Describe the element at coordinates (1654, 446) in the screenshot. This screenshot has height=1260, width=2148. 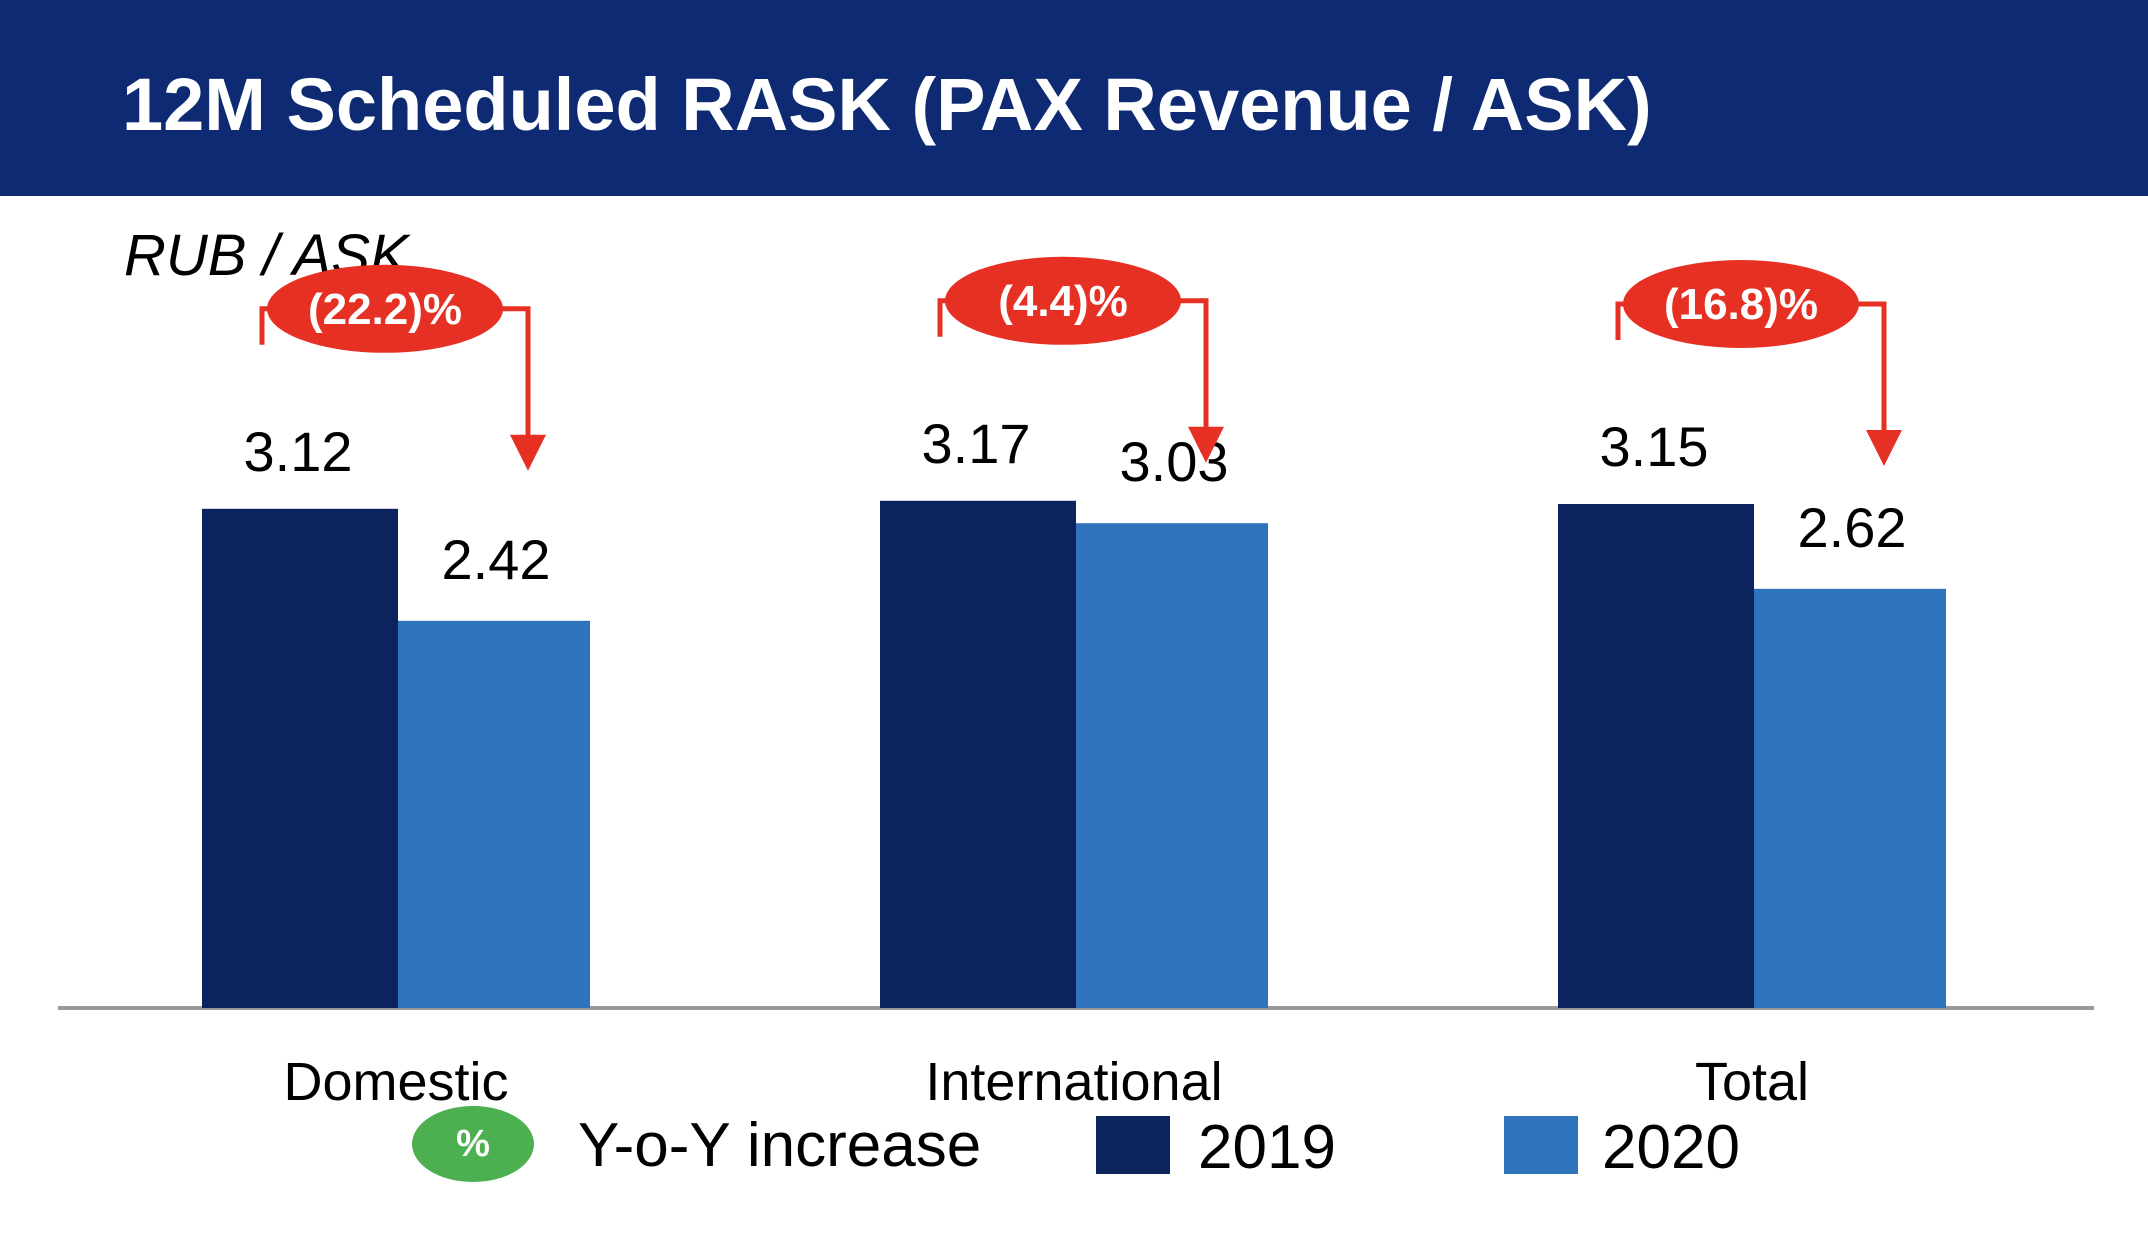
I see `value-label-2019-total: 3.15` at that location.